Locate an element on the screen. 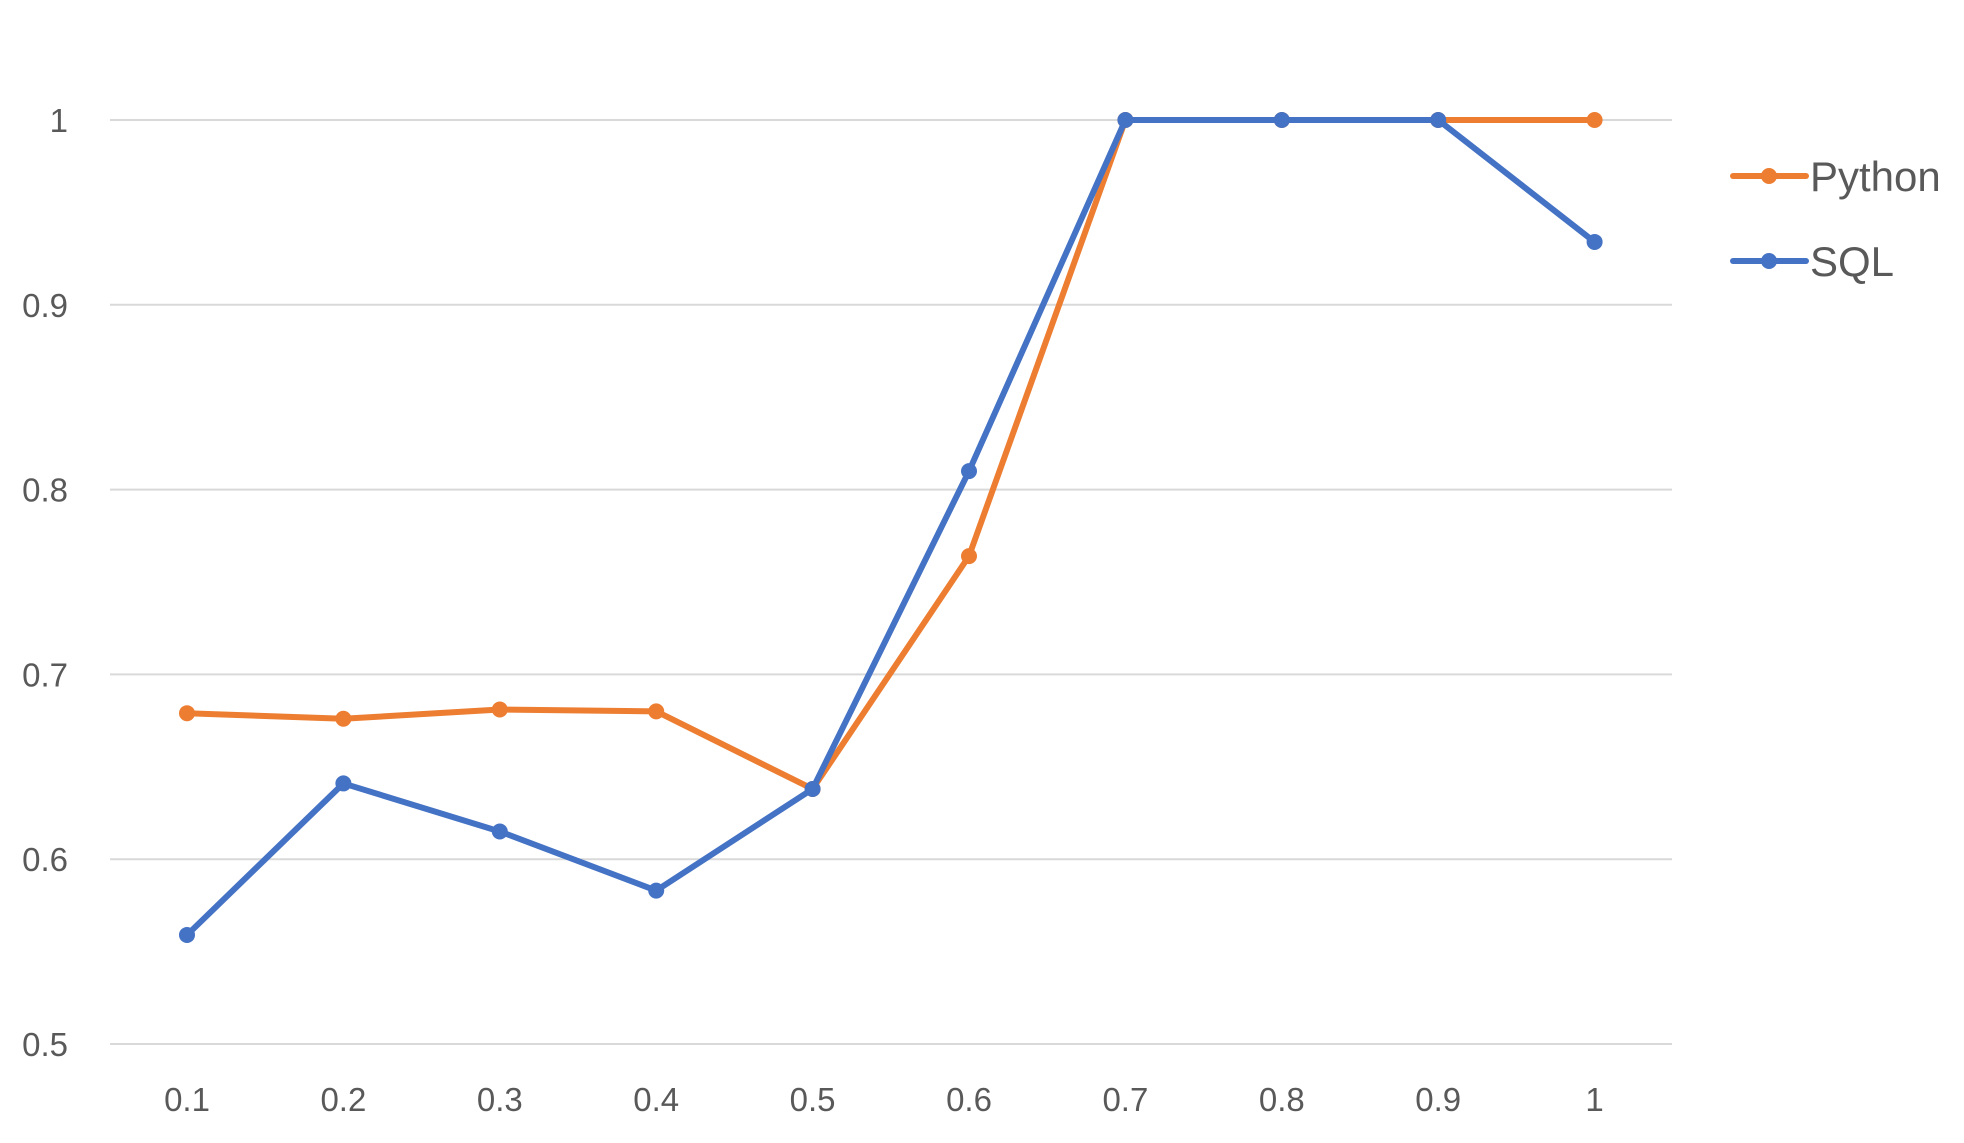  y-tick-label: 1 is located at coordinates (59, 120).